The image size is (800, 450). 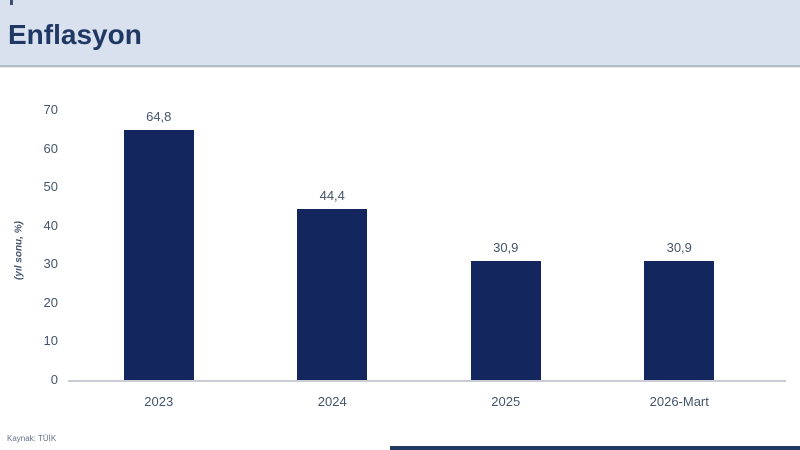 What do you see at coordinates (505, 320) in the screenshot?
I see `bar-2025` at bounding box center [505, 320].